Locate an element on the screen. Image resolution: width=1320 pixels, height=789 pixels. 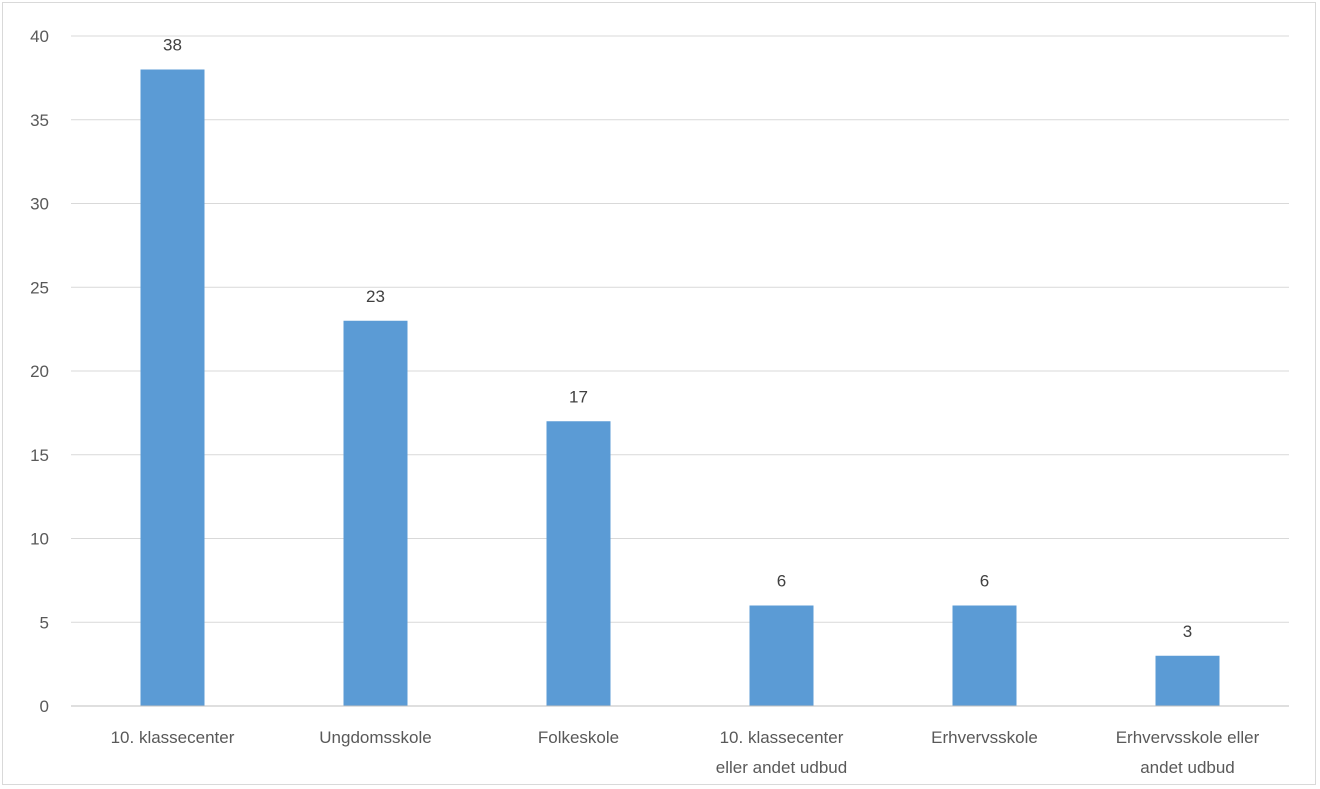
x-category-label: andet udbud is located at coordinates (1187, 767).